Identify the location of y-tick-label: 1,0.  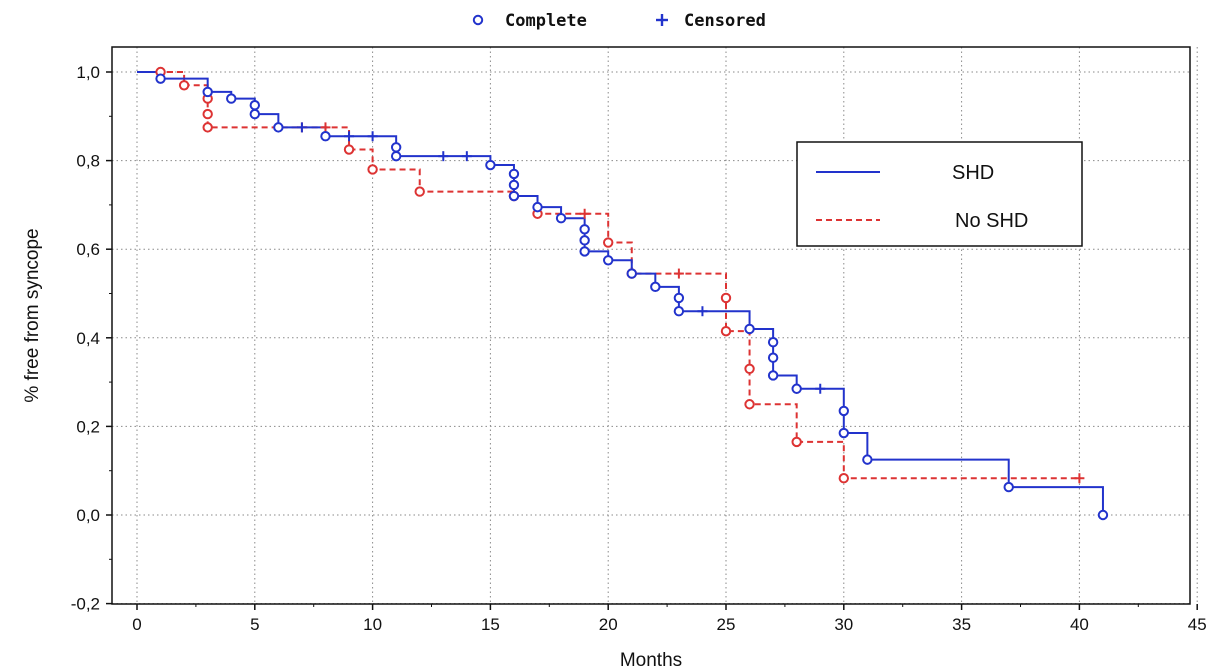
(88, 72).